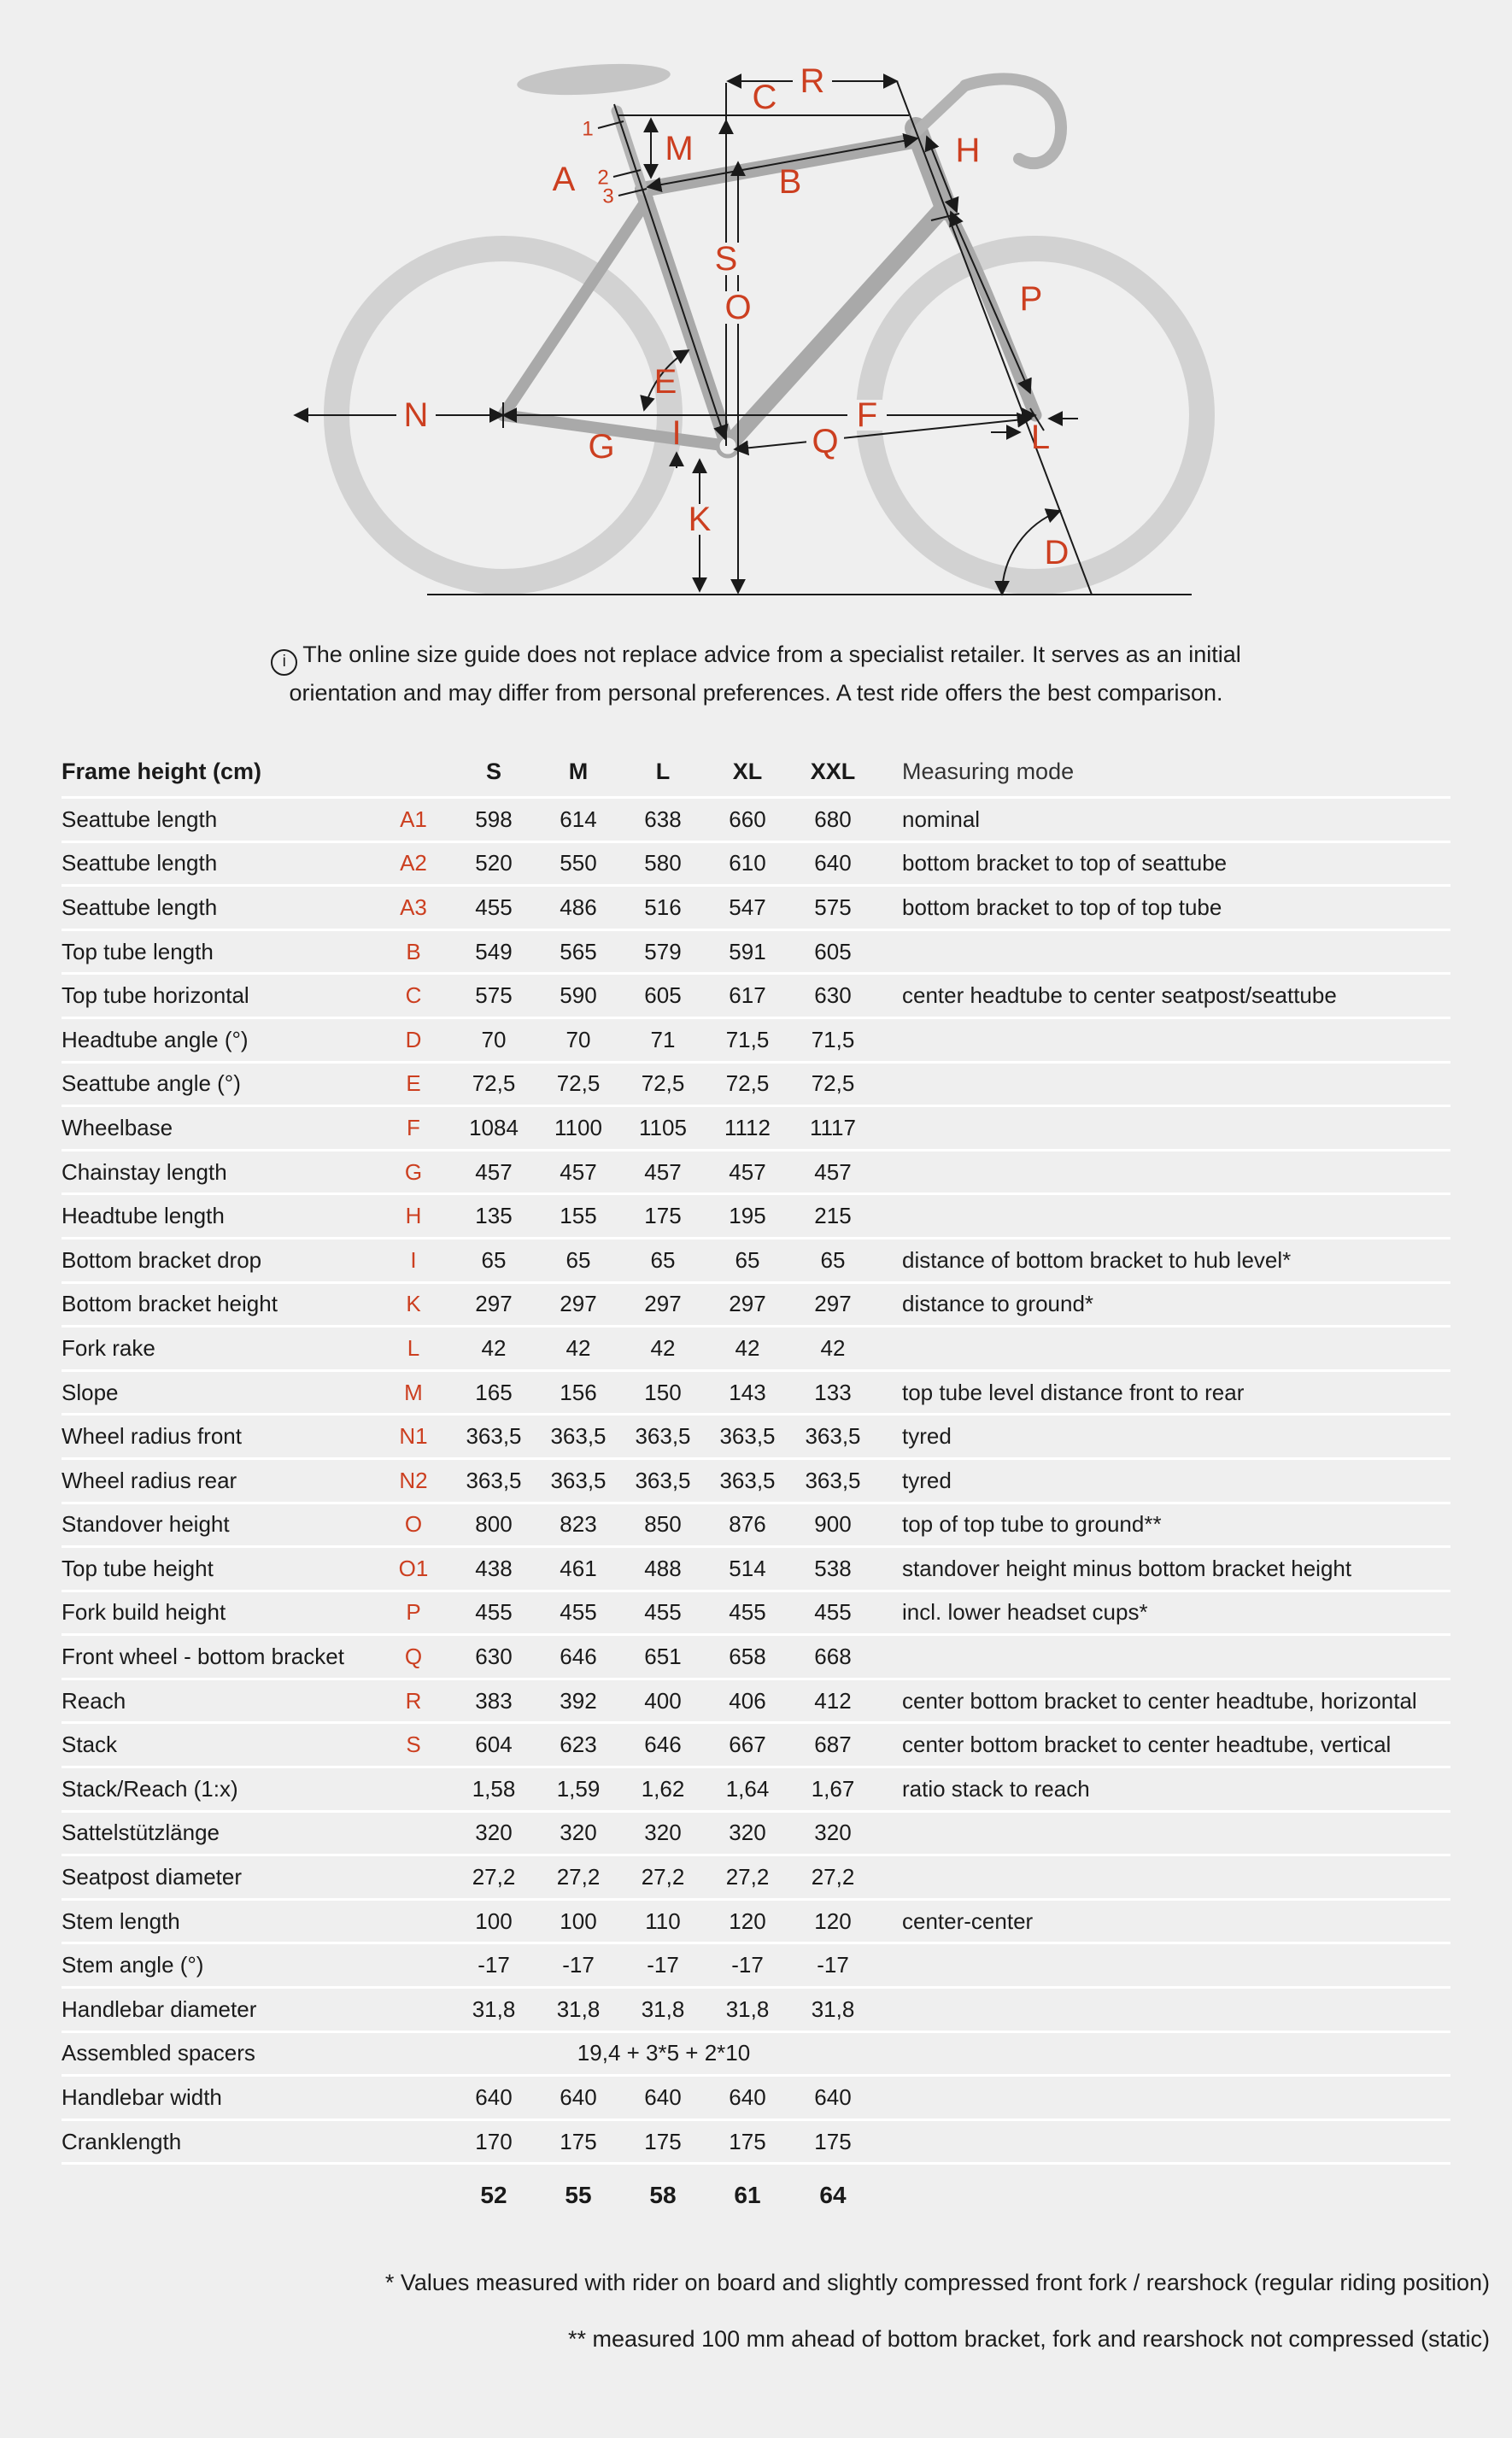 The image size is (1512, 2438). What do you see at coordinates (663, 1348) in the screenshot?
I see `row-value: 42` at bounding box center [663, 1348].